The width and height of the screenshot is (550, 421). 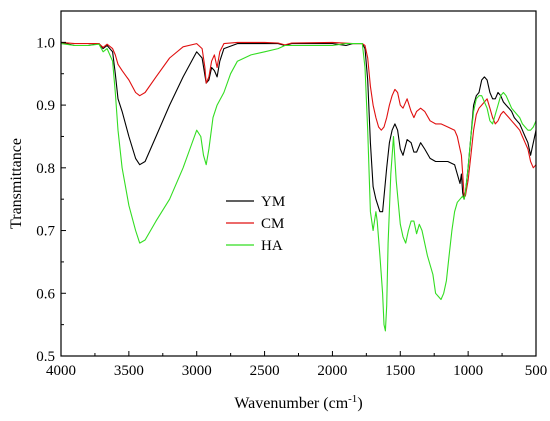 I want to click on x-tick-label: 4000, so click(x=61, y=371).